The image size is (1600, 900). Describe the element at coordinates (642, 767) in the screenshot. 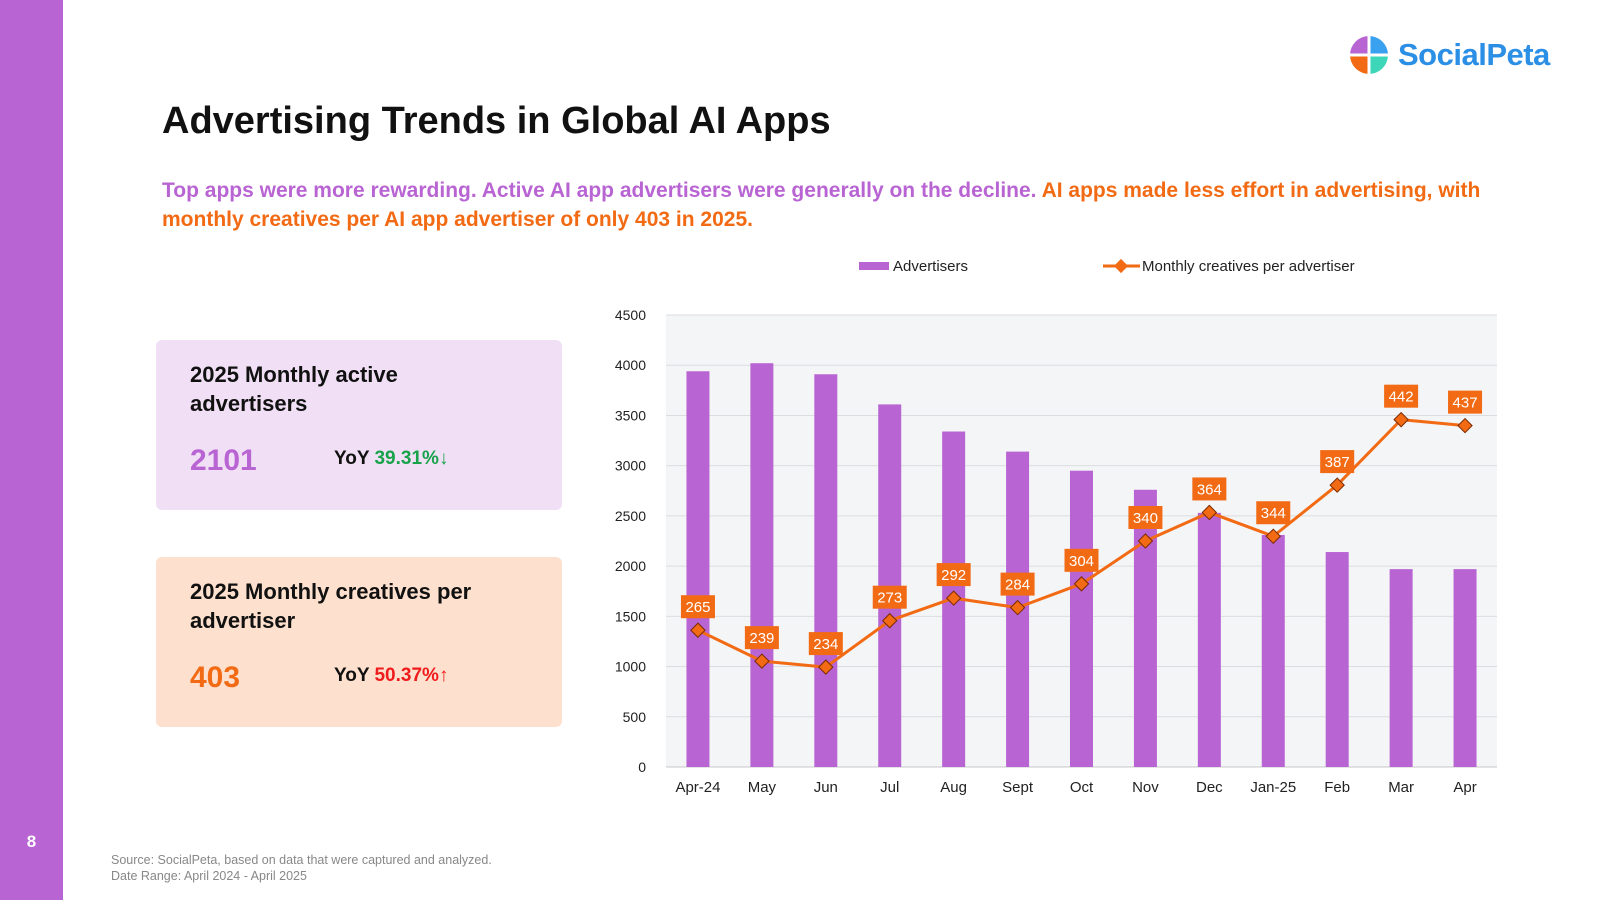

I see `y-tick-label: 0` at that location.